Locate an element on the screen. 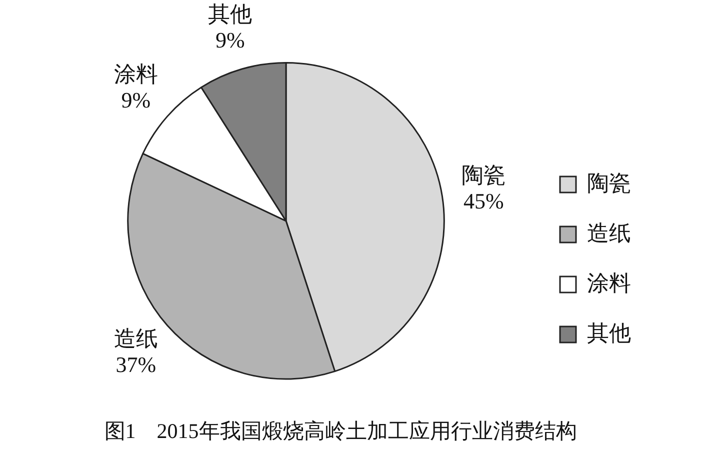 The height and width of the screenshot is (457, 701). data-label: 45% is located at coordinates (484, 201).